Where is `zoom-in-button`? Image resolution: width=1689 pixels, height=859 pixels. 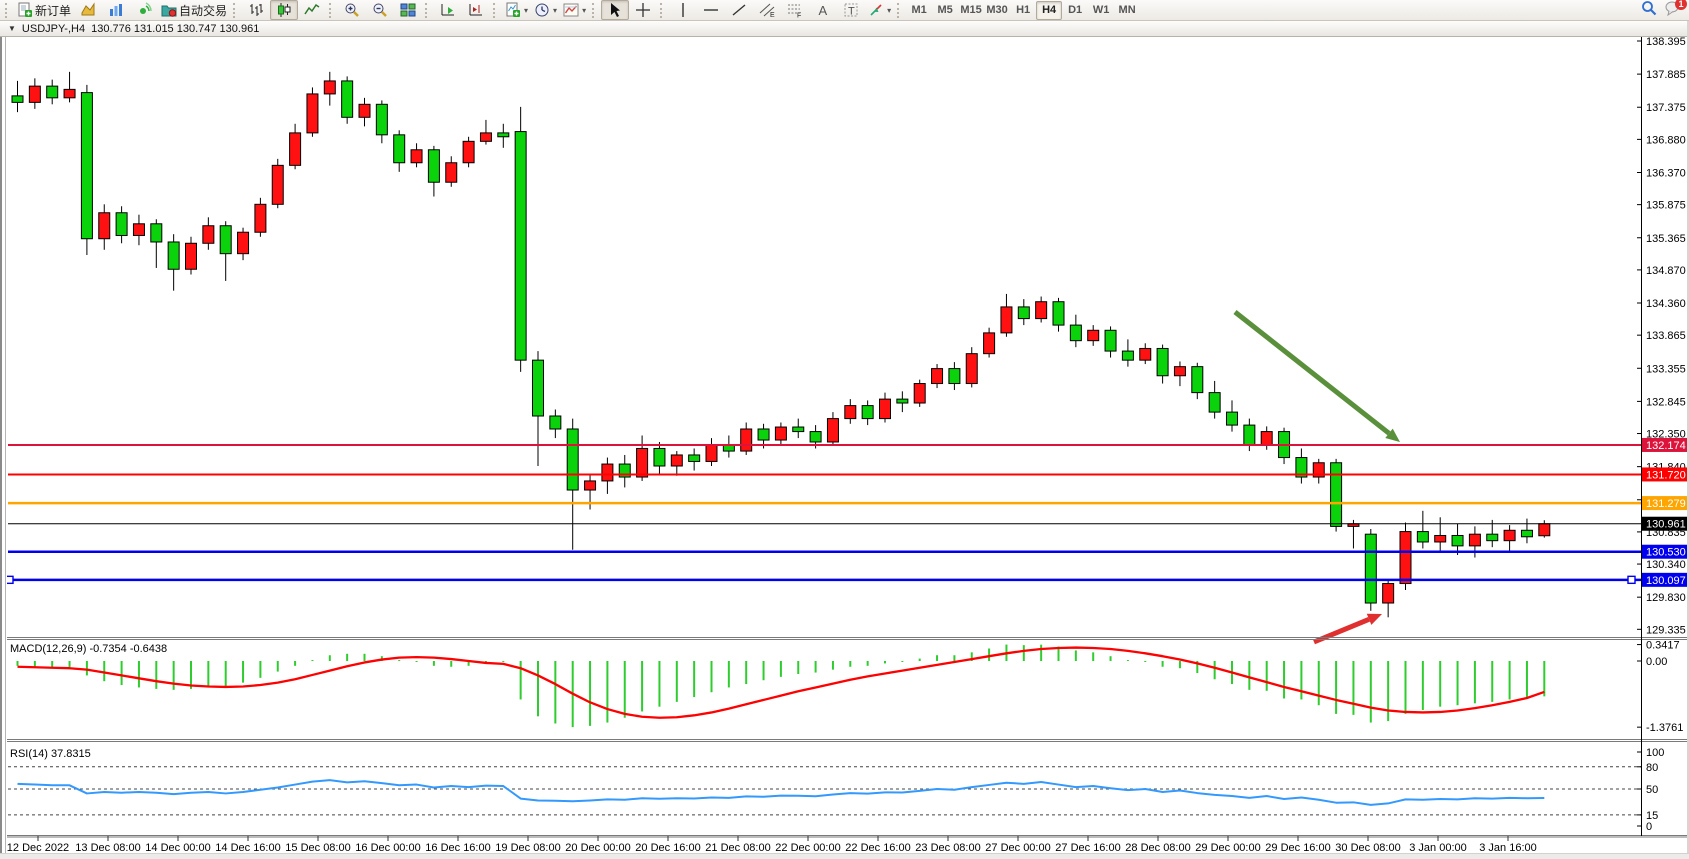
zoom-in-button is located at coordinates (352, 10).